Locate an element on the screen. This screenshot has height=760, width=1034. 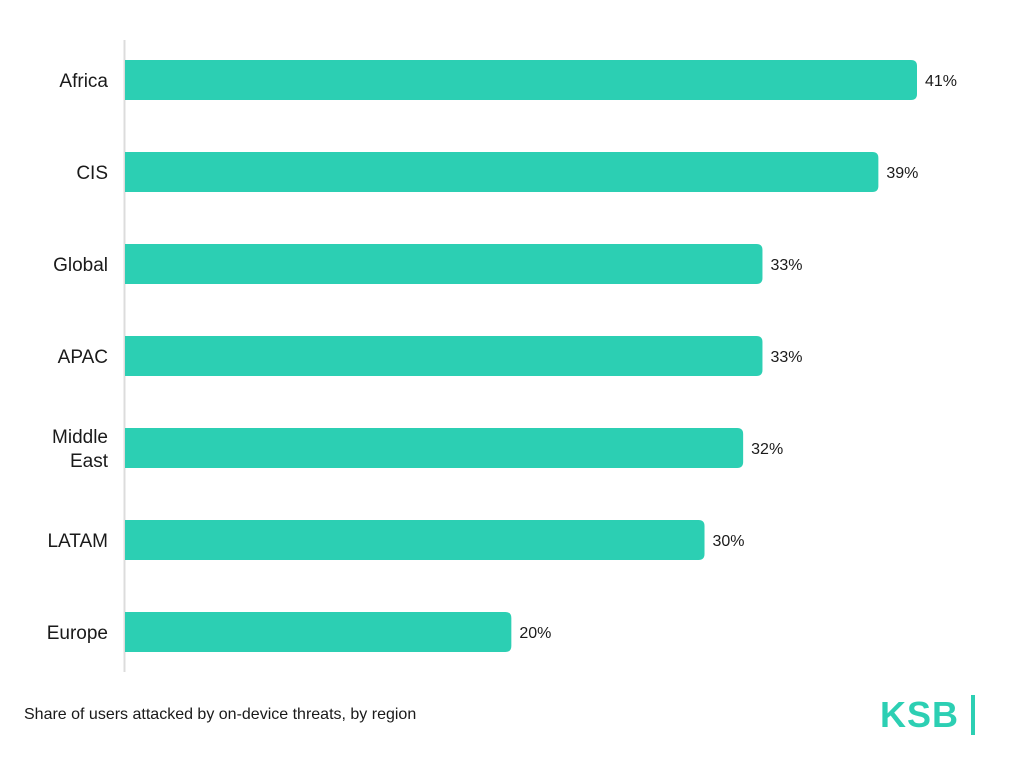
category-label: LATAM is located at coordinates (77, 541).